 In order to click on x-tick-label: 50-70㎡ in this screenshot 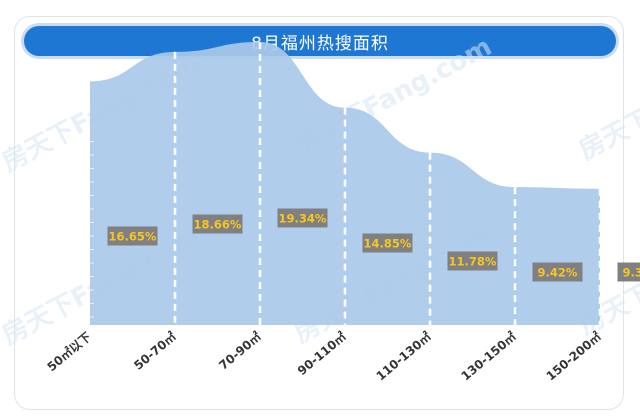, I will do `click(155, 351)`.